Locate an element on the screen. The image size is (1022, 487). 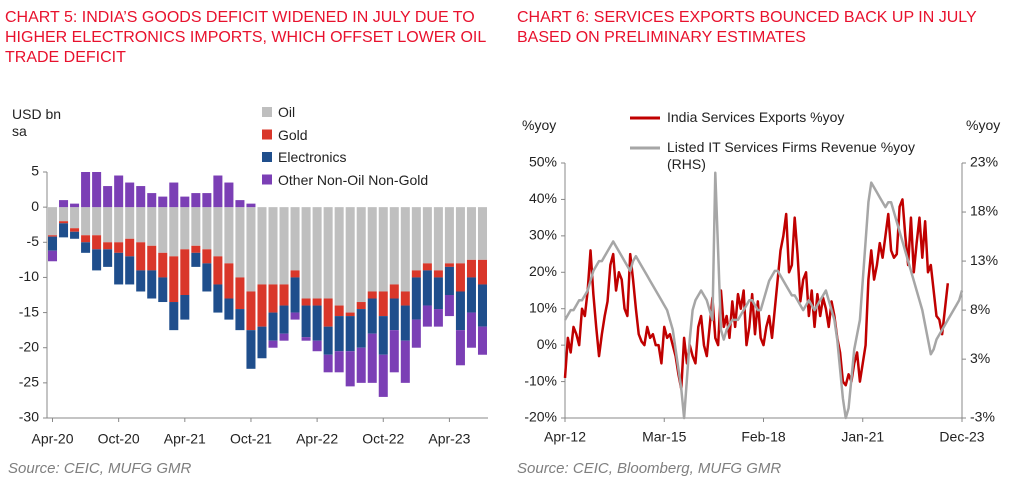
y-tick-label: 0% is located at coordinates (547, 344).